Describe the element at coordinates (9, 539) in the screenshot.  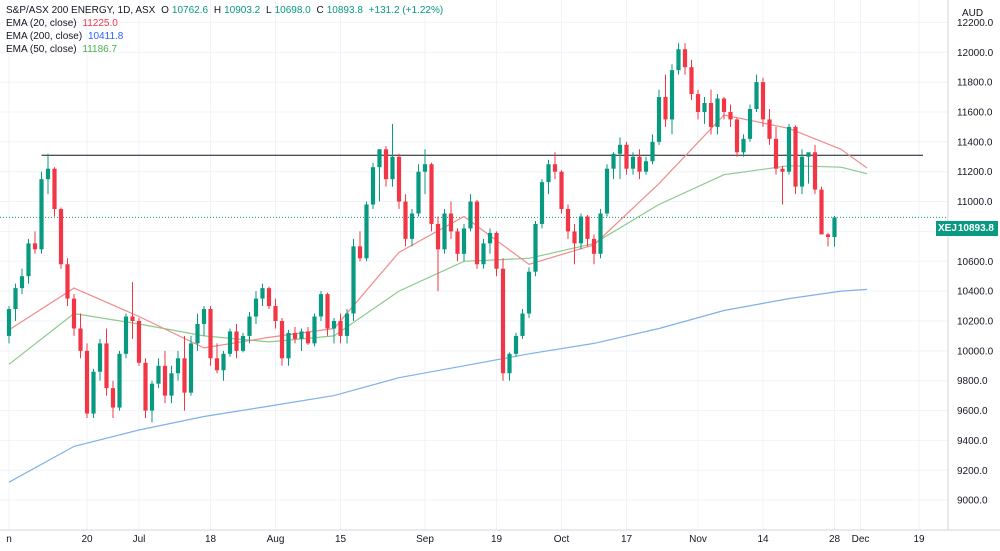
I see `x-tick-label: n` at that location.